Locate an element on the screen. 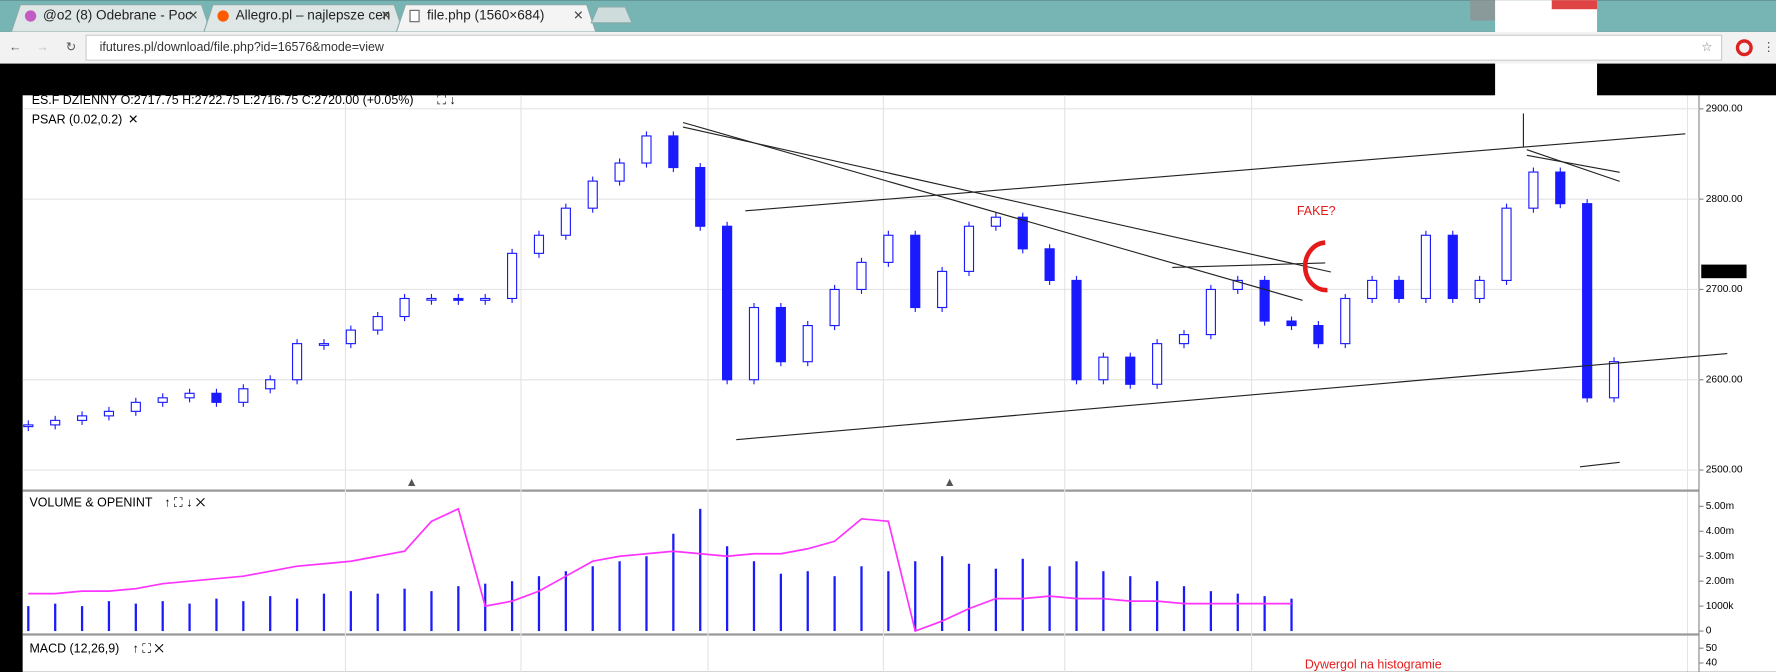 This screenshot has width=1776, height=672. y-tick-label: 3.00m is located at coordinates (1720, 556).